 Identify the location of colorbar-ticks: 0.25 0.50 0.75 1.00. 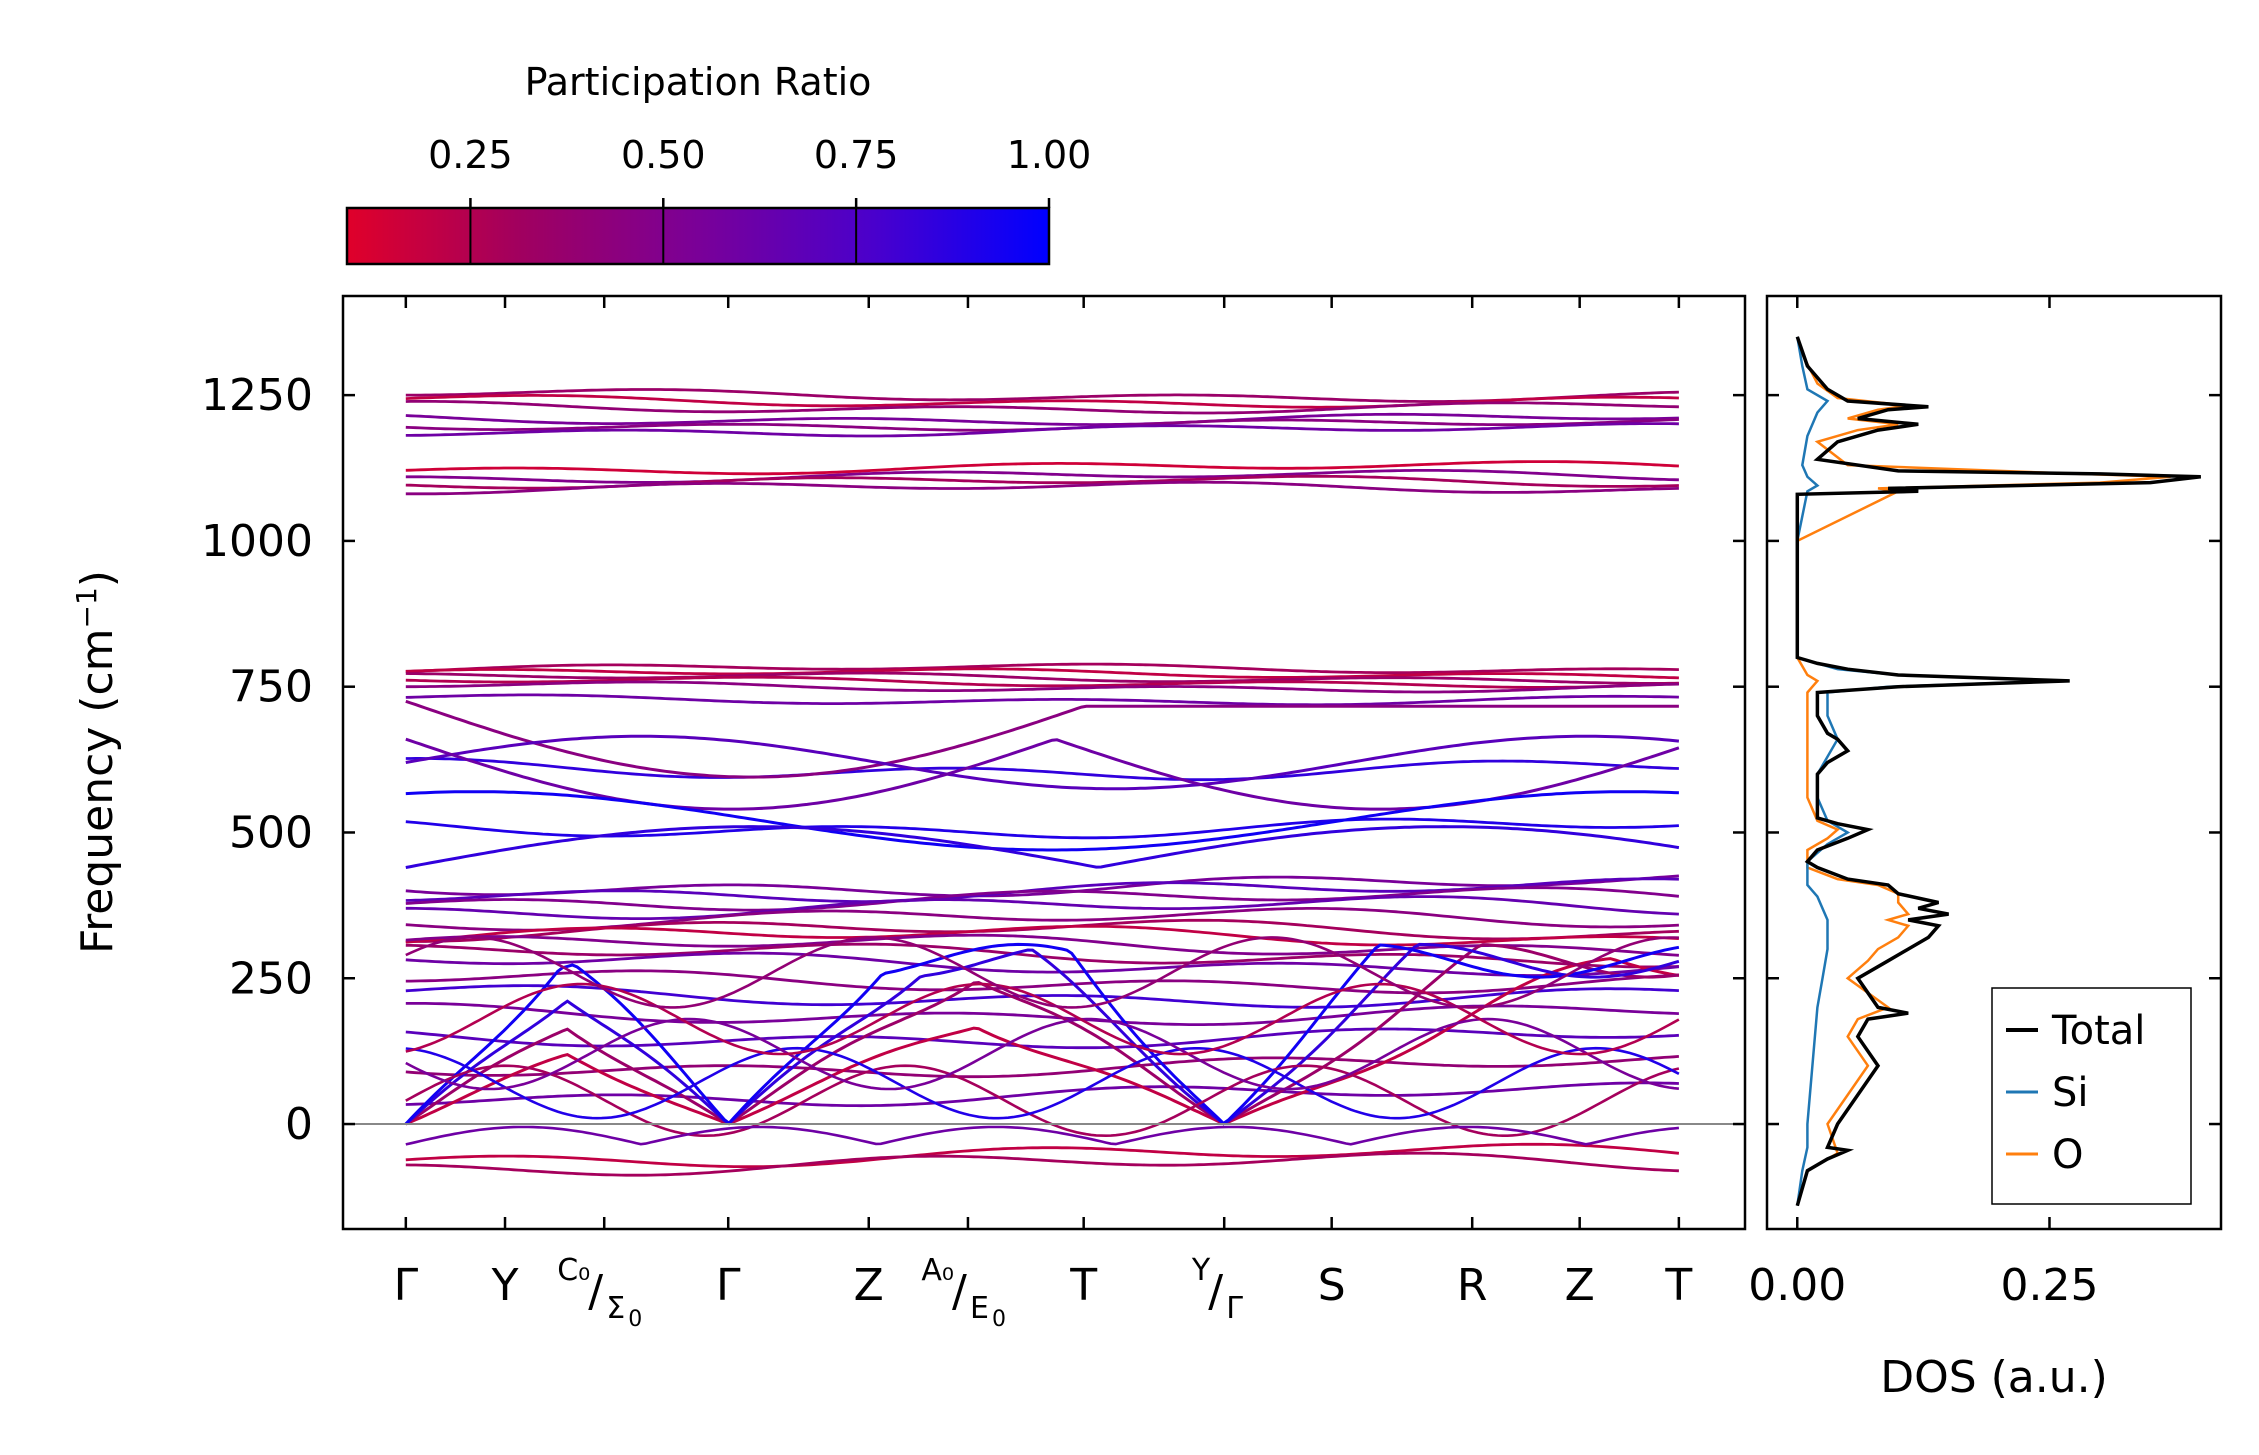
(759, 198).